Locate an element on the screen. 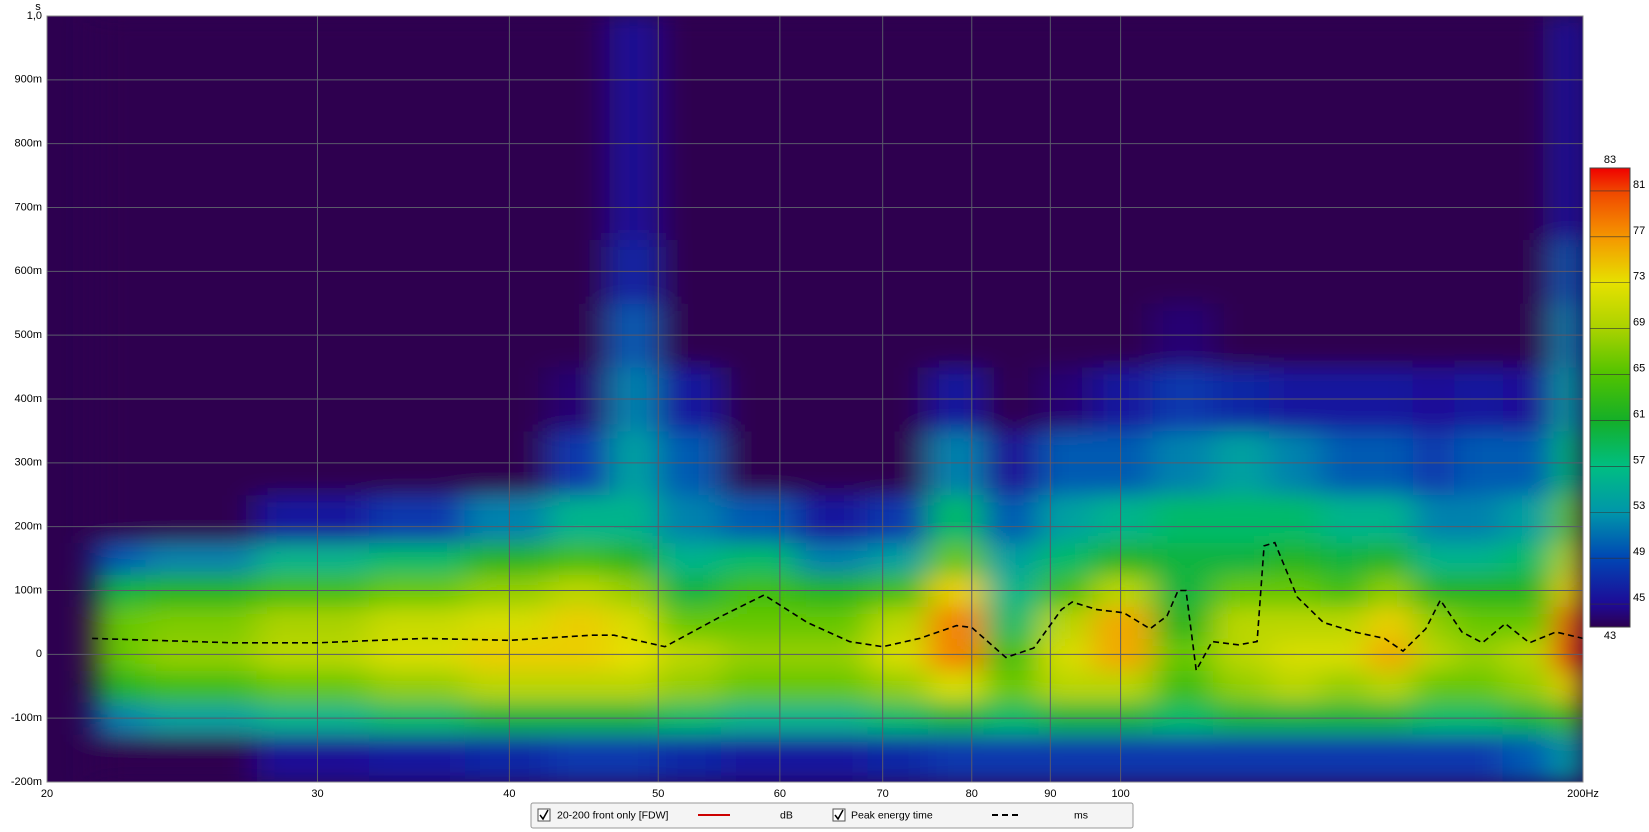 This screenshot has height=832, width=1649. legend-label: 20-200 front only [FDW] is located at coordinates (613, 815).